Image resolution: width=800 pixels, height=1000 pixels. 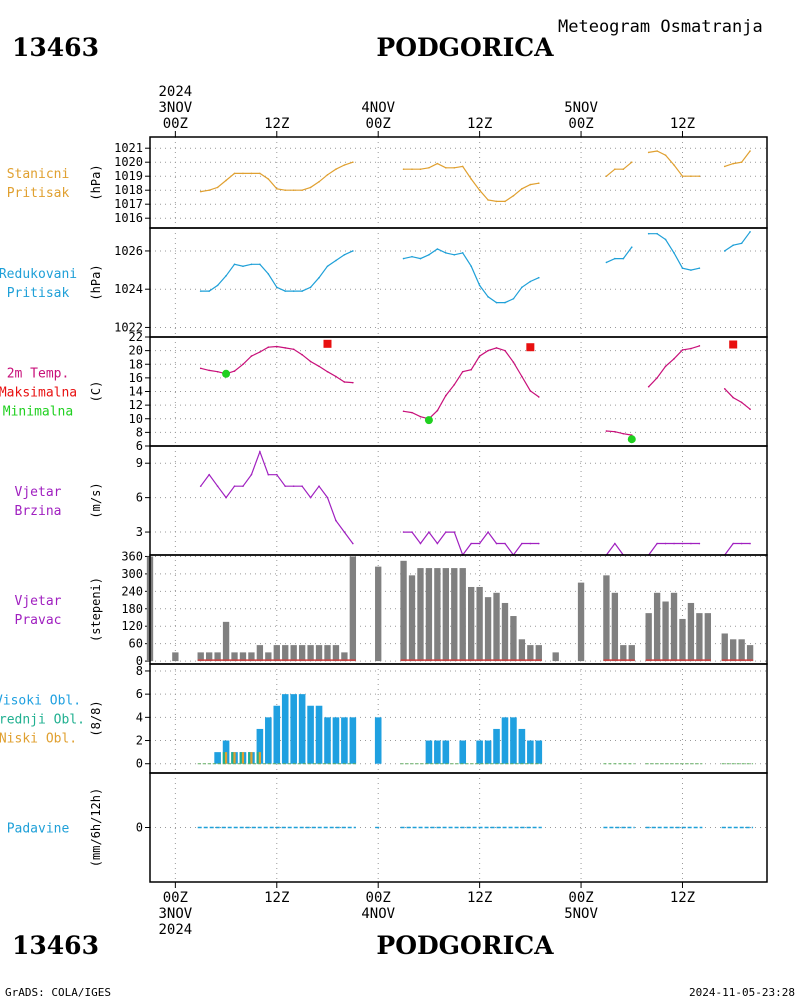 I want to click on temperature-series-line, so click(x=737, y=399).